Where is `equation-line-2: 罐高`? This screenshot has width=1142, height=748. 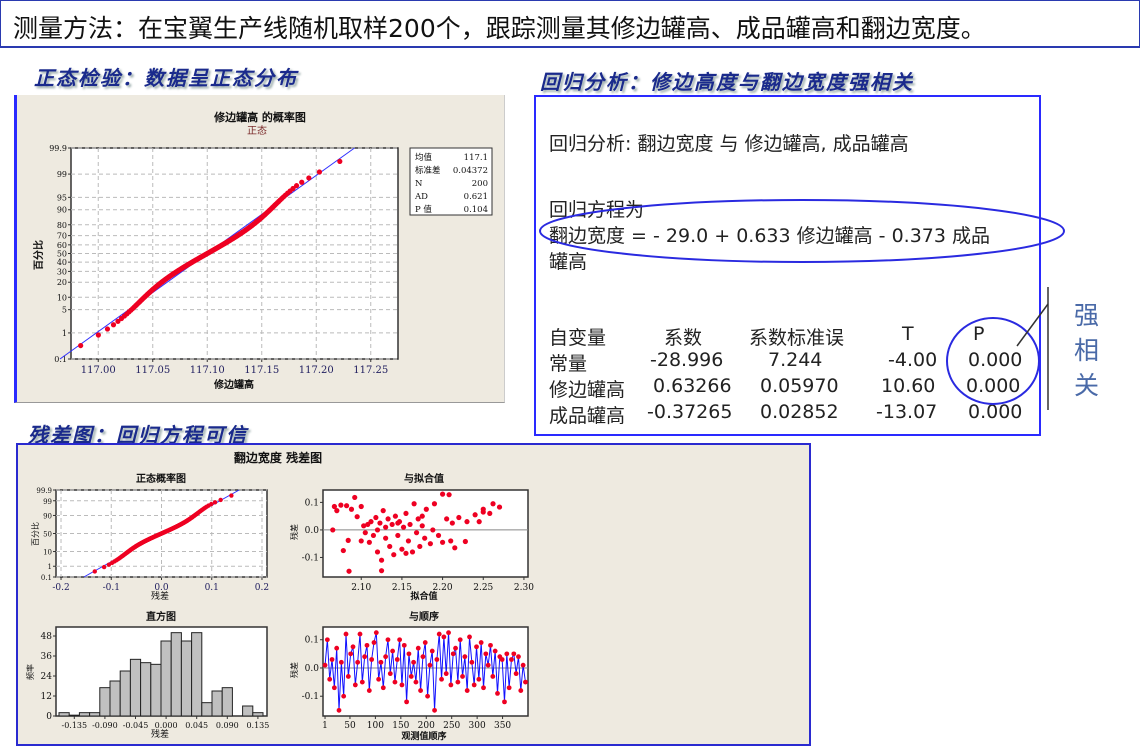
equation-line-2: 罐高 is located at coordinates (568, 262).